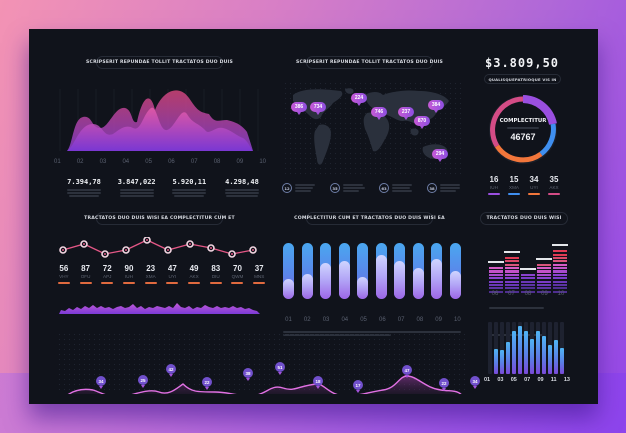 The width and height of the screenshot is (626, 433). I want to click on stat-item: 4.298,48, so click(242, 187).